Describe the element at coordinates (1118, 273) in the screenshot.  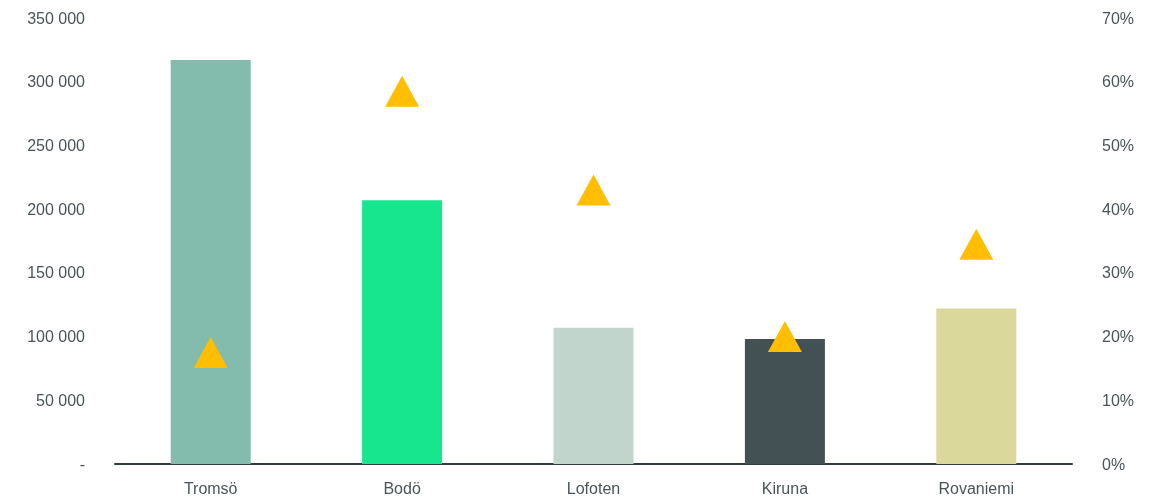
I see `y2-tick-label: 30%` at that location.